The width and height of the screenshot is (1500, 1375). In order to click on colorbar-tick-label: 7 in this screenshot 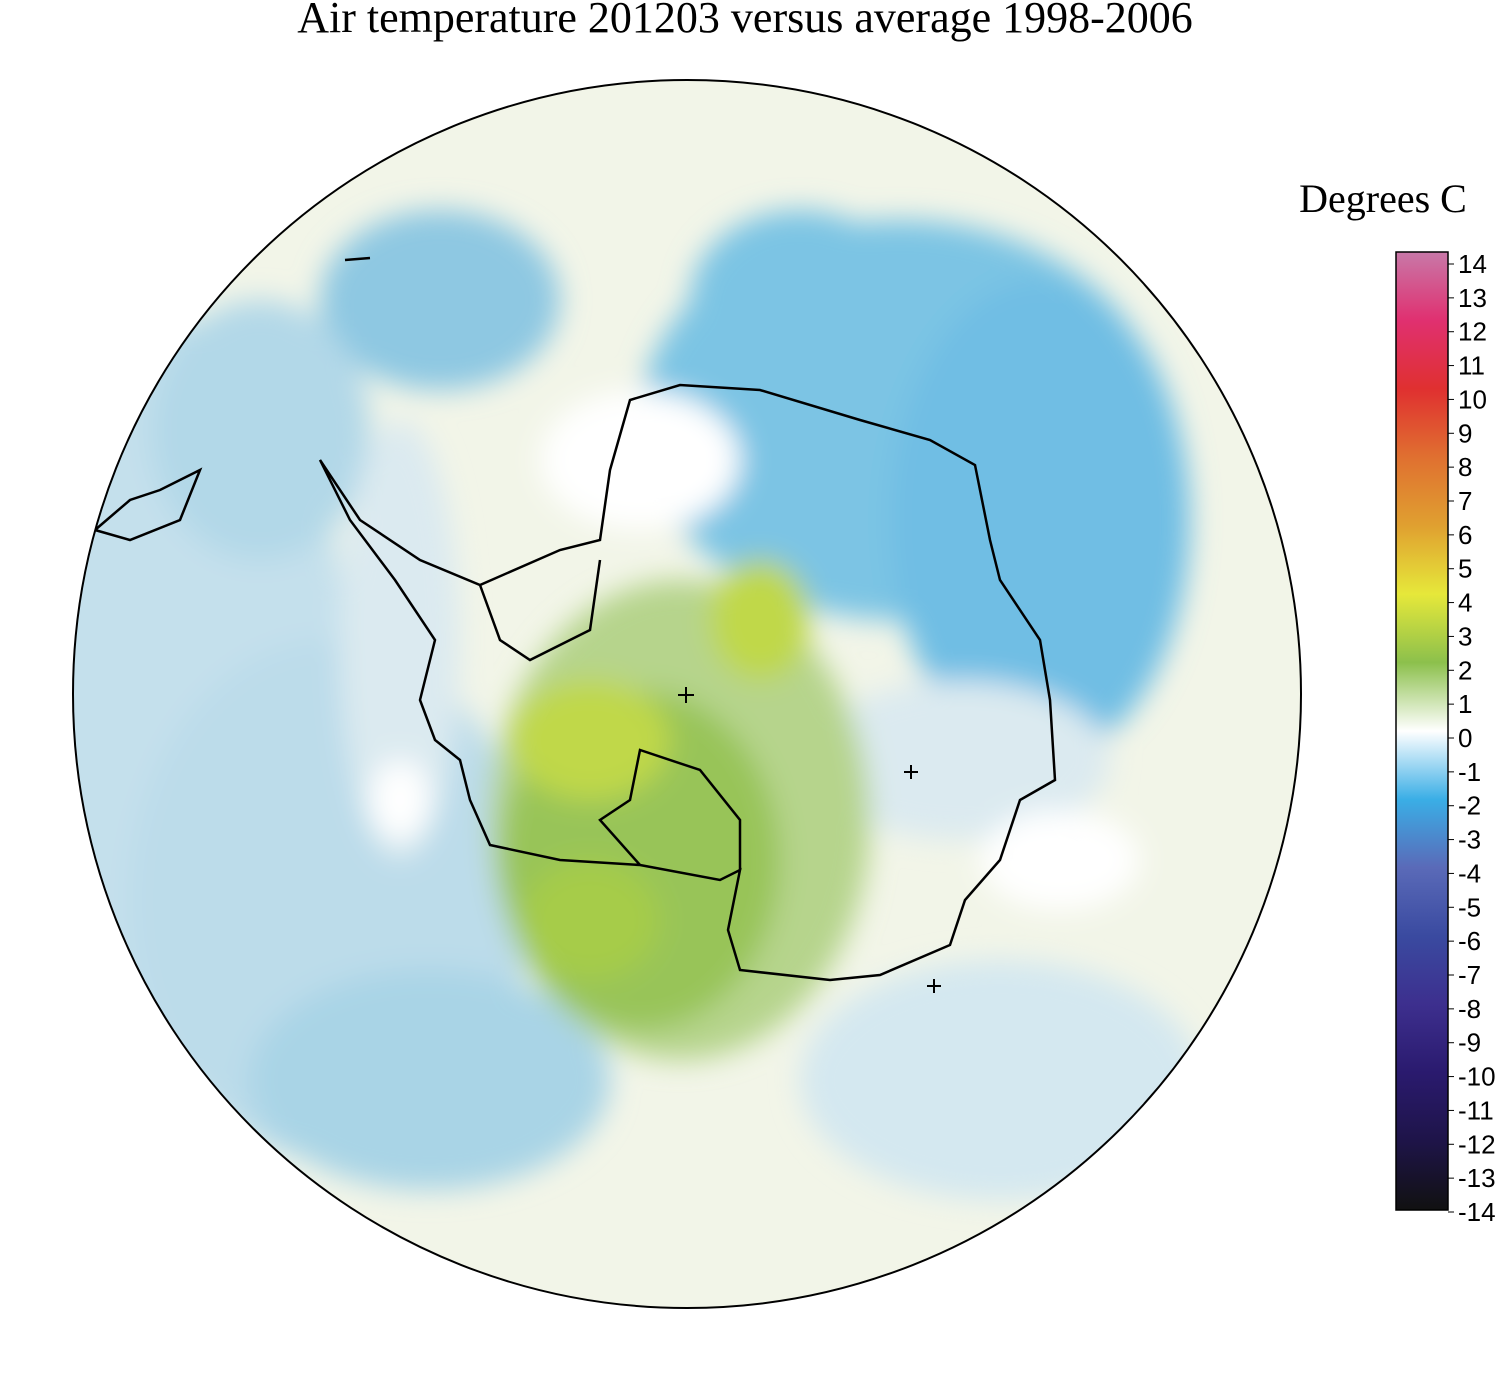, I will do `click(1465, 501)`.